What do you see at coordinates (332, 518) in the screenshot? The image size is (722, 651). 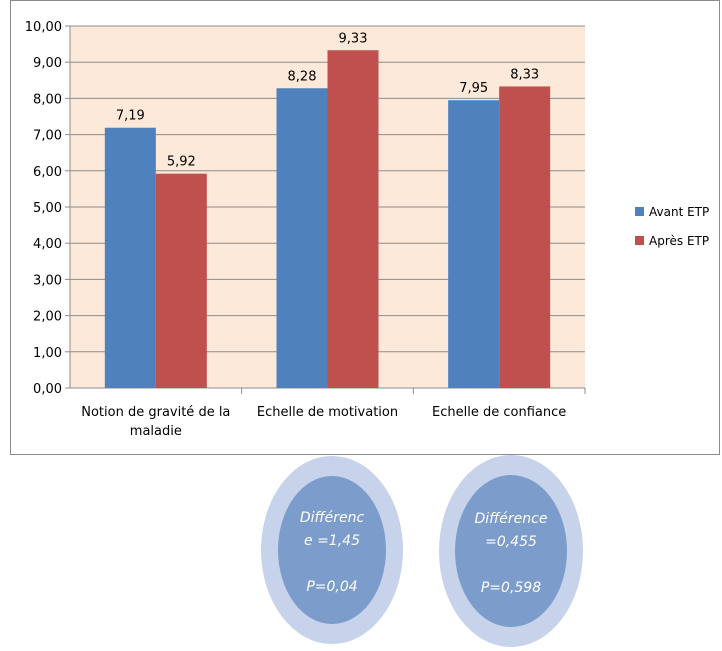 I see `bubble-text: Différenc` at bounding box center [332, 518].